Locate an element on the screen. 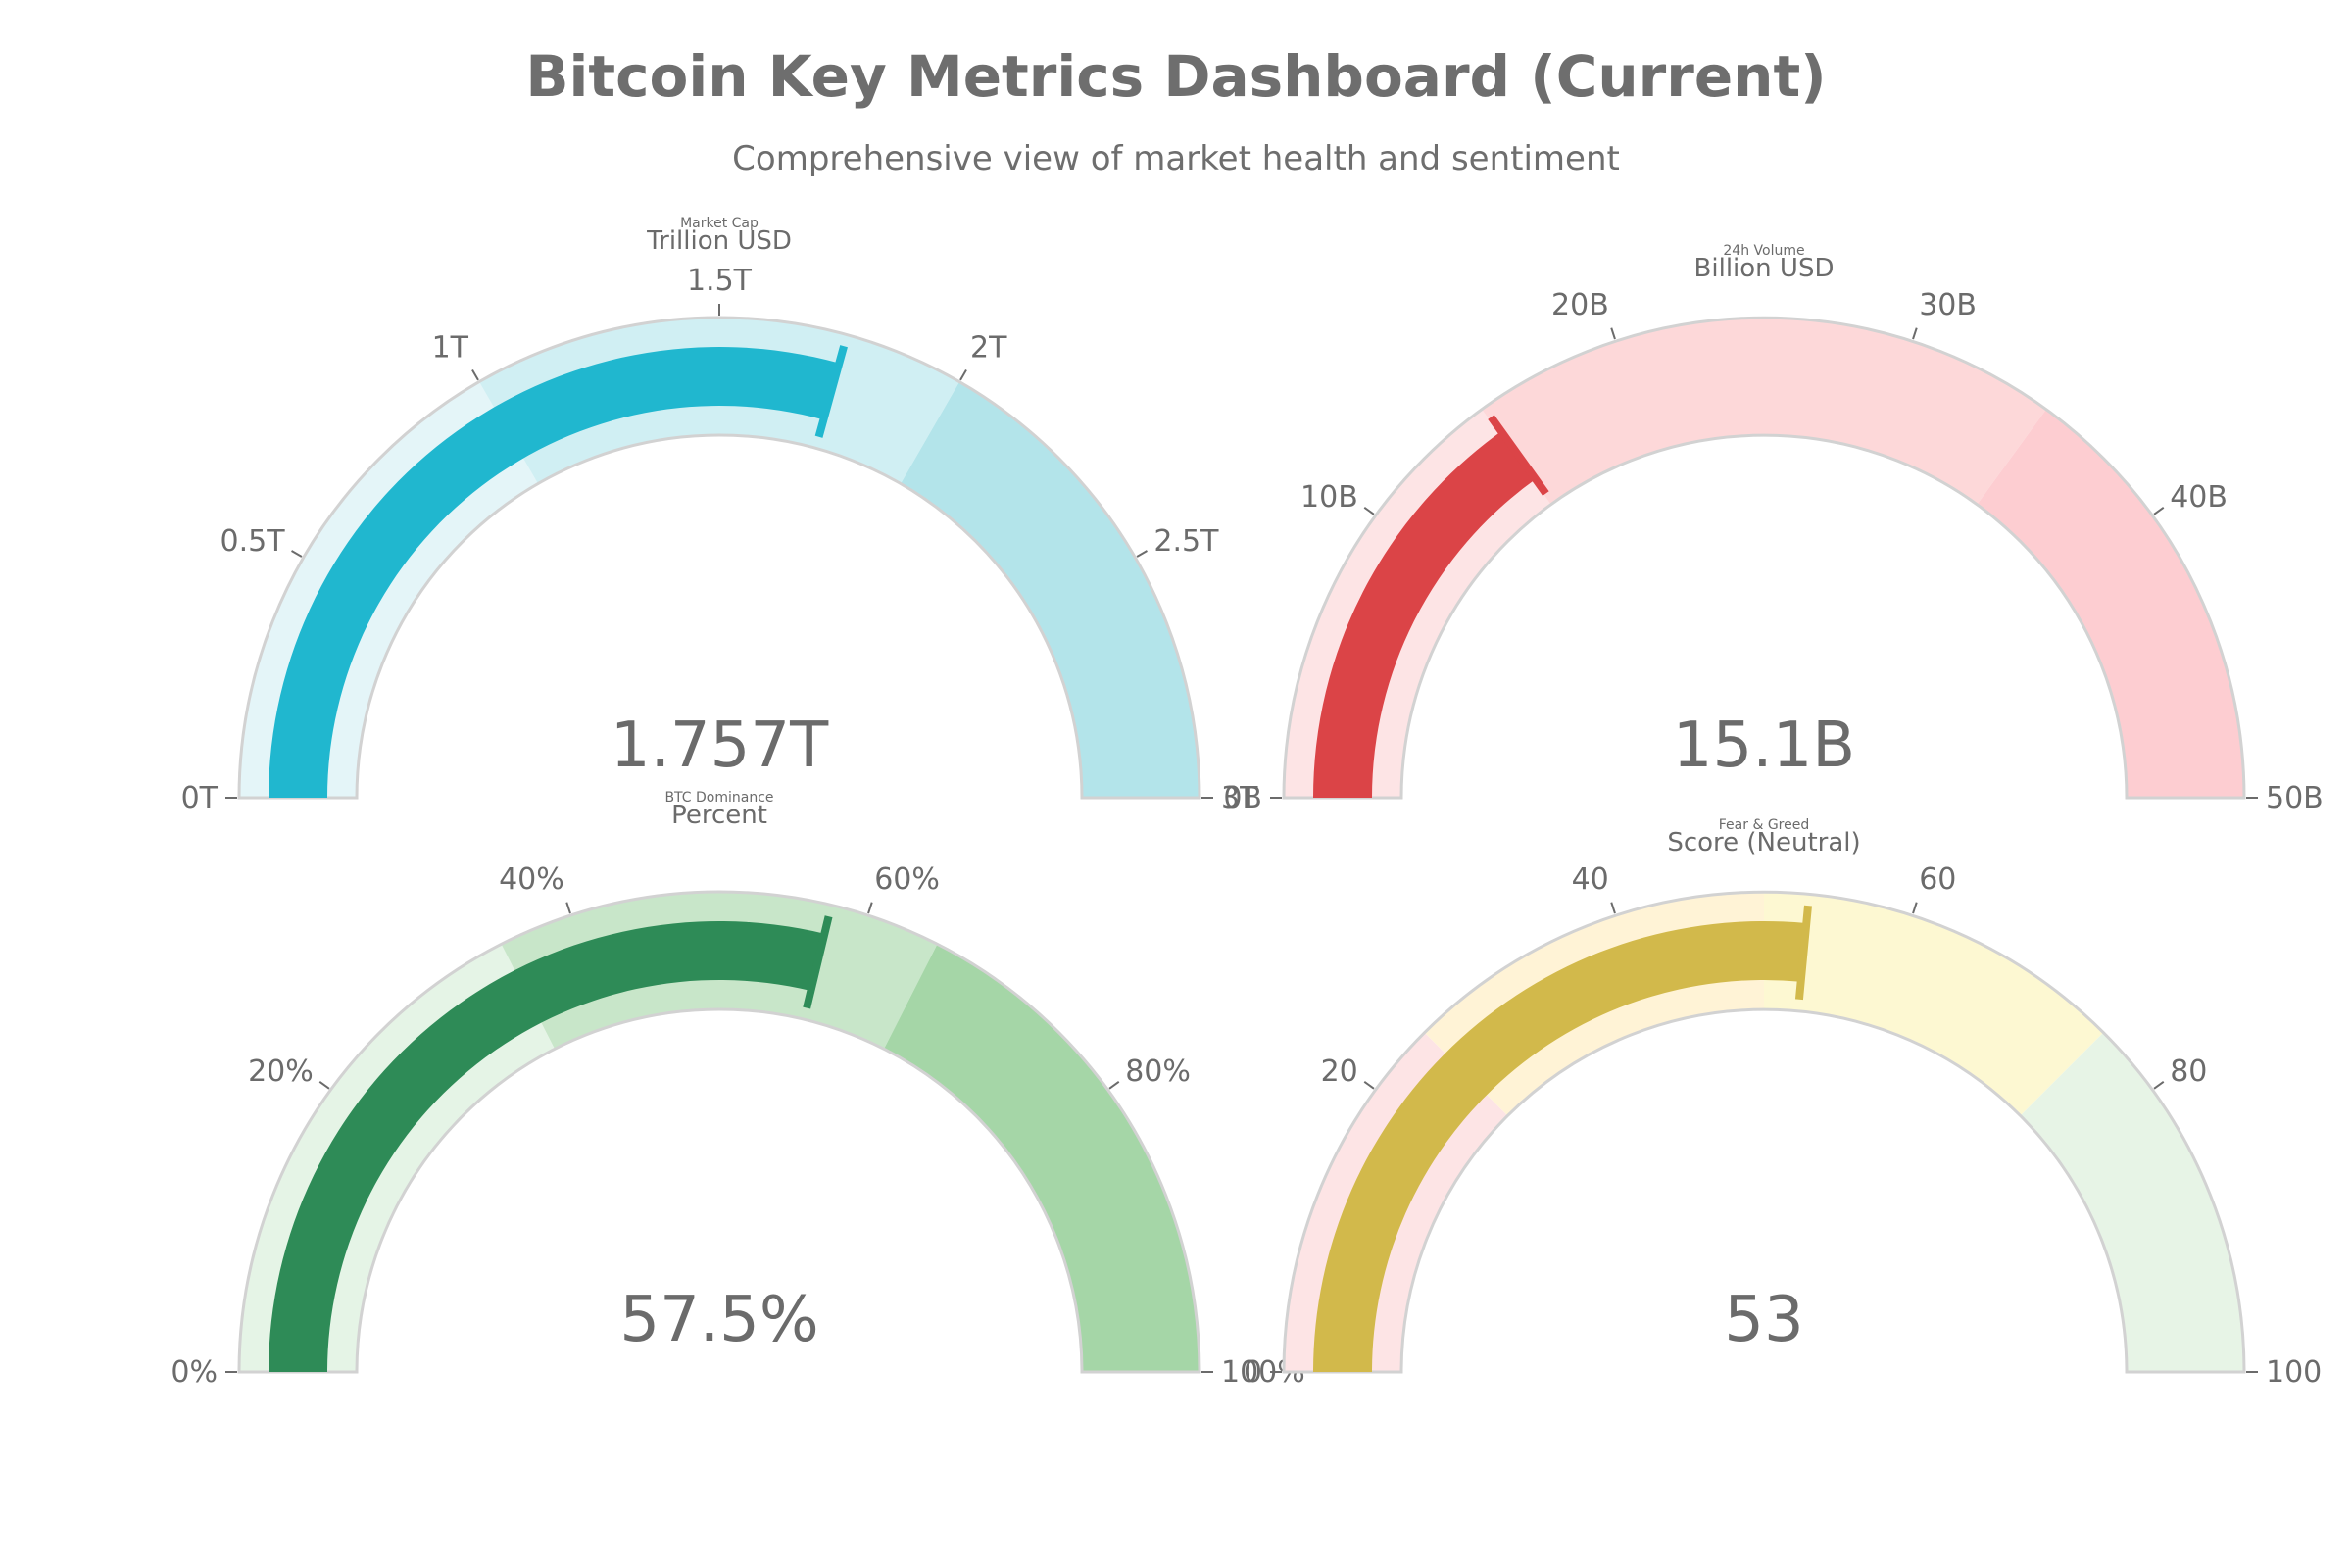 Image resolution: width=2352 pixels, height=1568 pixels. gauge-tick-label: 40 is located at coordinates (1590, 879).